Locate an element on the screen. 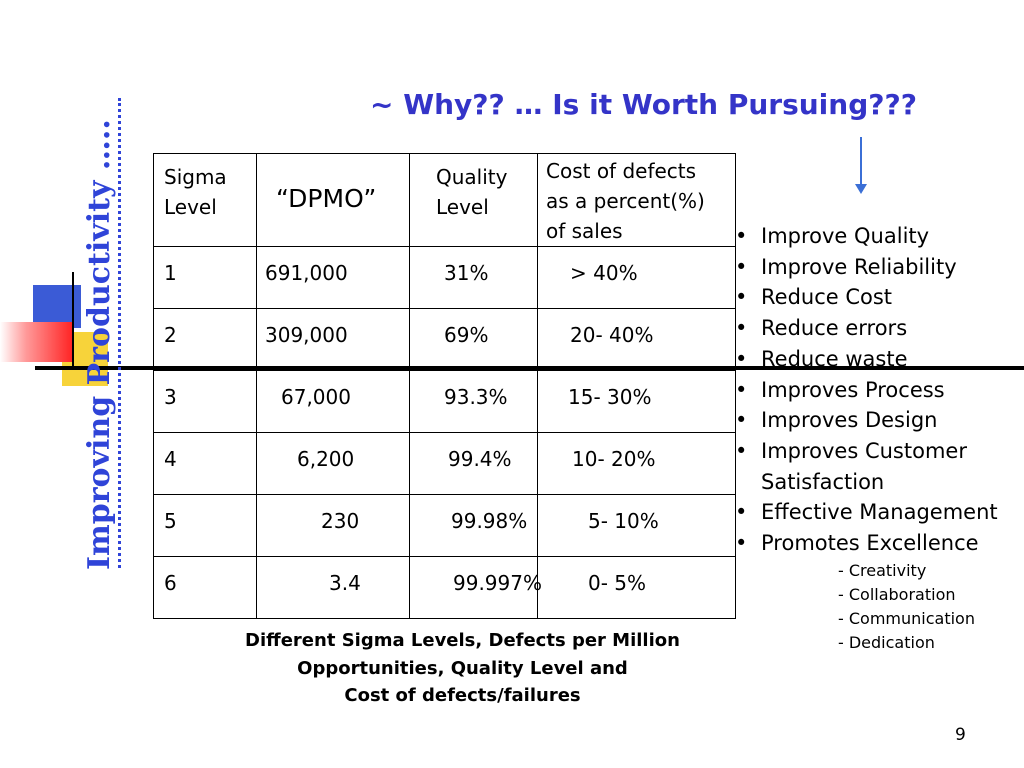 Image resolution: width=1024 pixels, height=768 pixels. list-item: • Reduce waste is located at coordinates (877, 359).